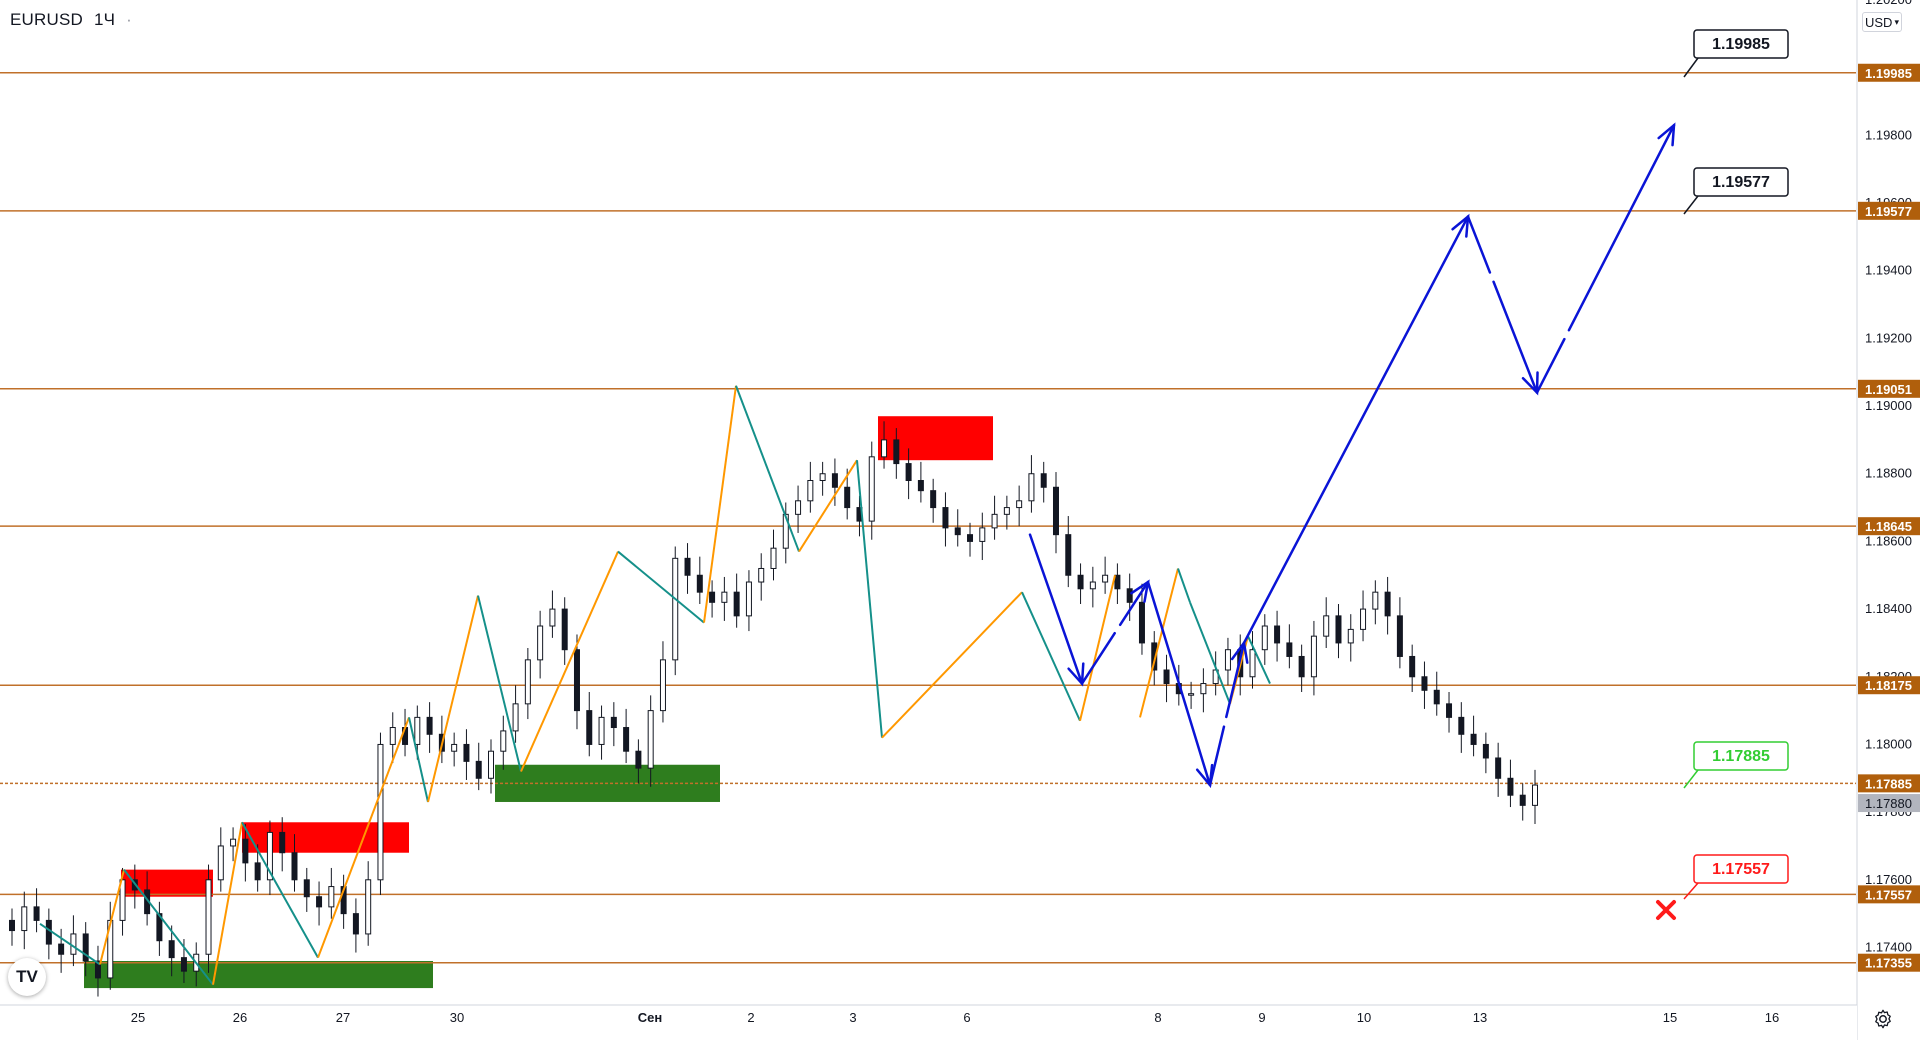 This screenshot has width=1920, height=1040. What do you see at coordinates (1741, 44) in the screenshot?
I see `callout-label: 1.19985` at bounding box center [1741, 44].